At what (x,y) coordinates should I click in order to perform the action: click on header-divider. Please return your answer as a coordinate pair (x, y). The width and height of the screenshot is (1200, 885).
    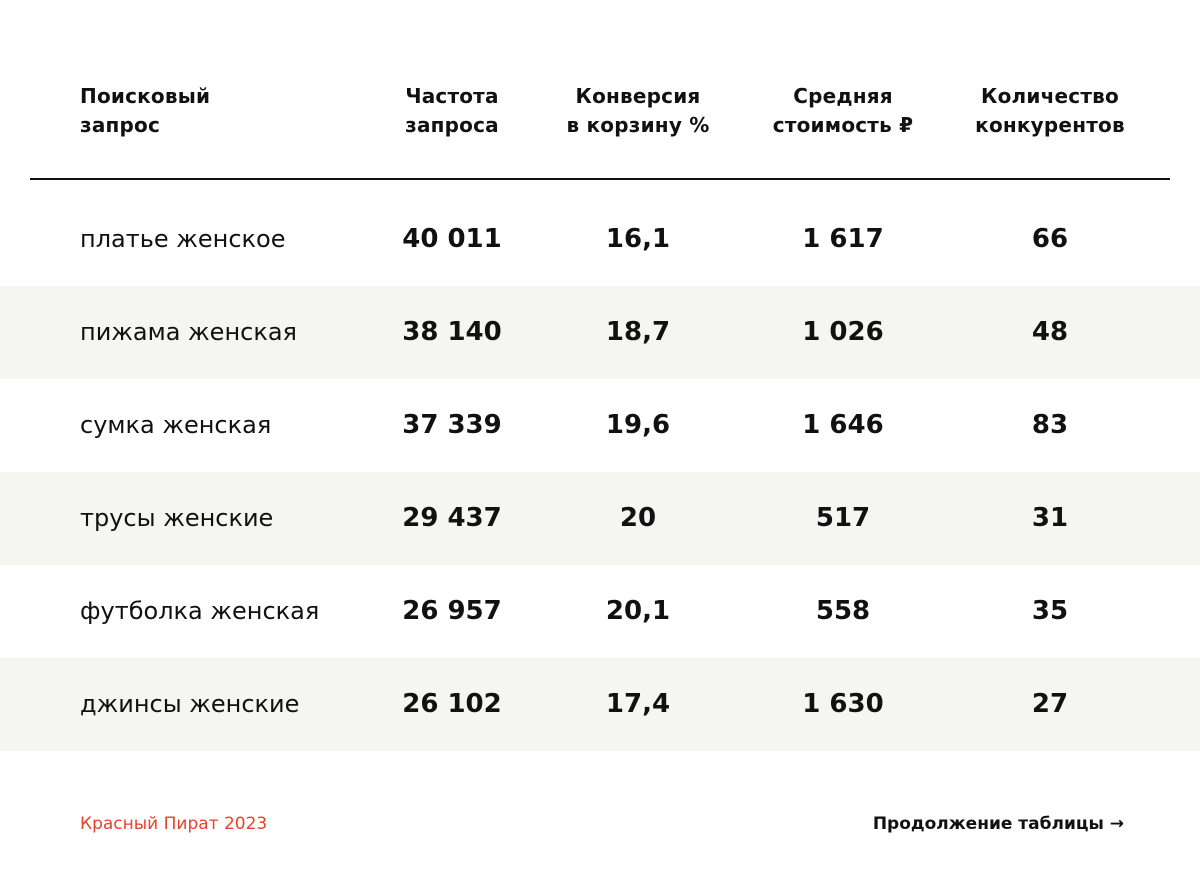
    Looking at the image, I should click on (600, 179).